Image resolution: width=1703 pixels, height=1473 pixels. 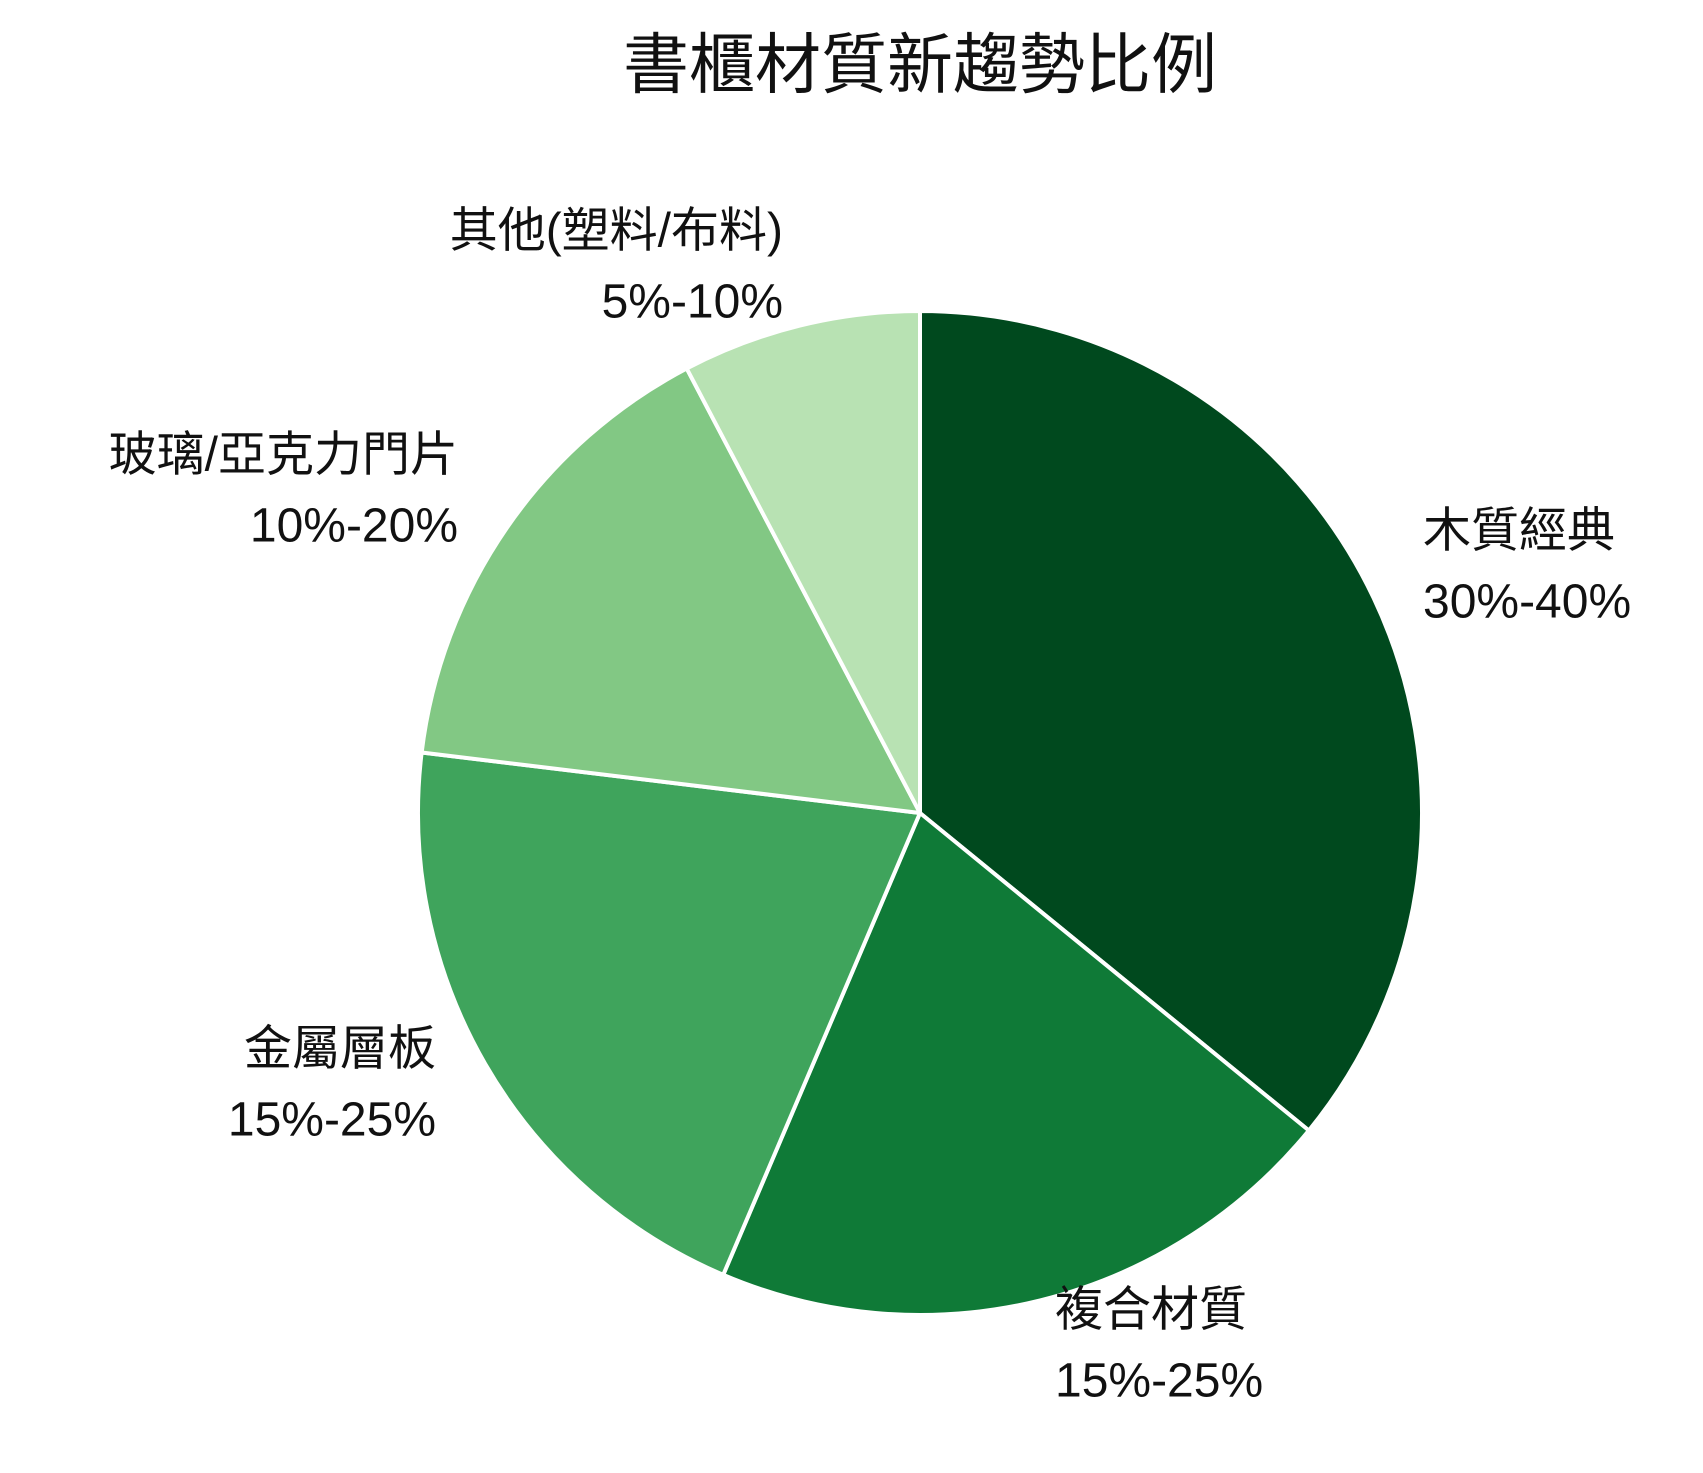 I want to click on slice-value-label: 30%-40%, so click(x=1527, y=602).